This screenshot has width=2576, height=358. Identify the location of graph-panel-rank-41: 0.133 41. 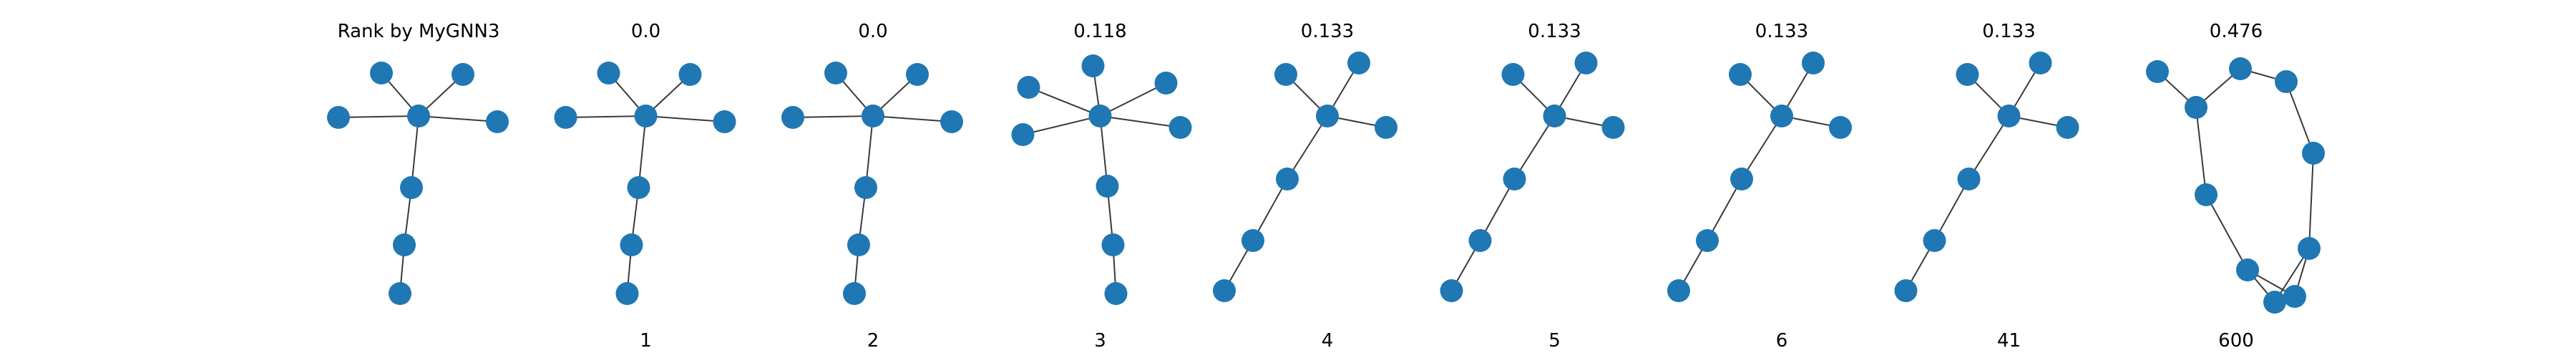
(1987, 186).